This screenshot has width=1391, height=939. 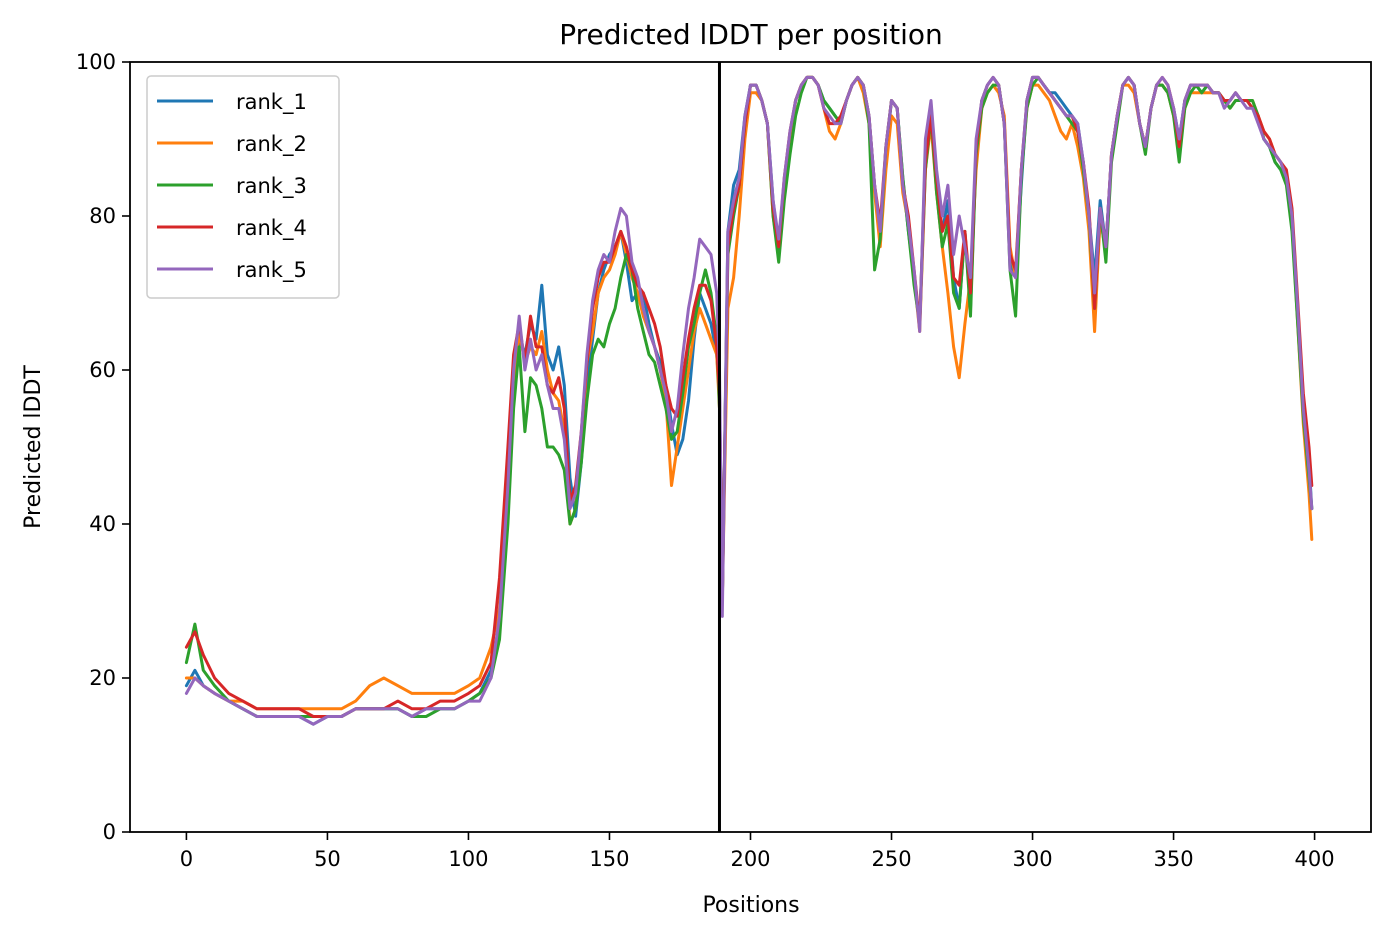 I want to click on x-tick-label: 0, so click(x=186, y=859).